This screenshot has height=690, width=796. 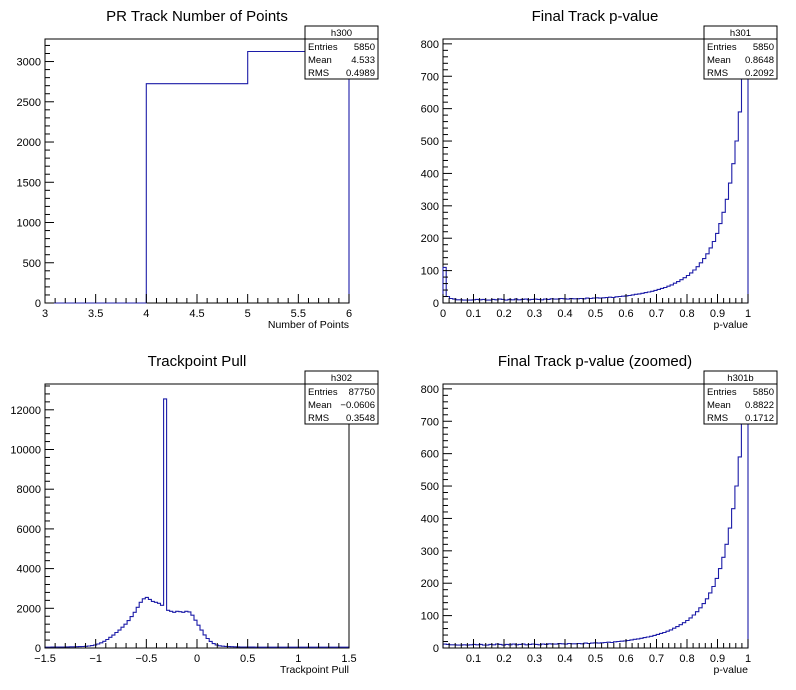 I want to click on x-tick-label: 3, so click(x=45, y=314).